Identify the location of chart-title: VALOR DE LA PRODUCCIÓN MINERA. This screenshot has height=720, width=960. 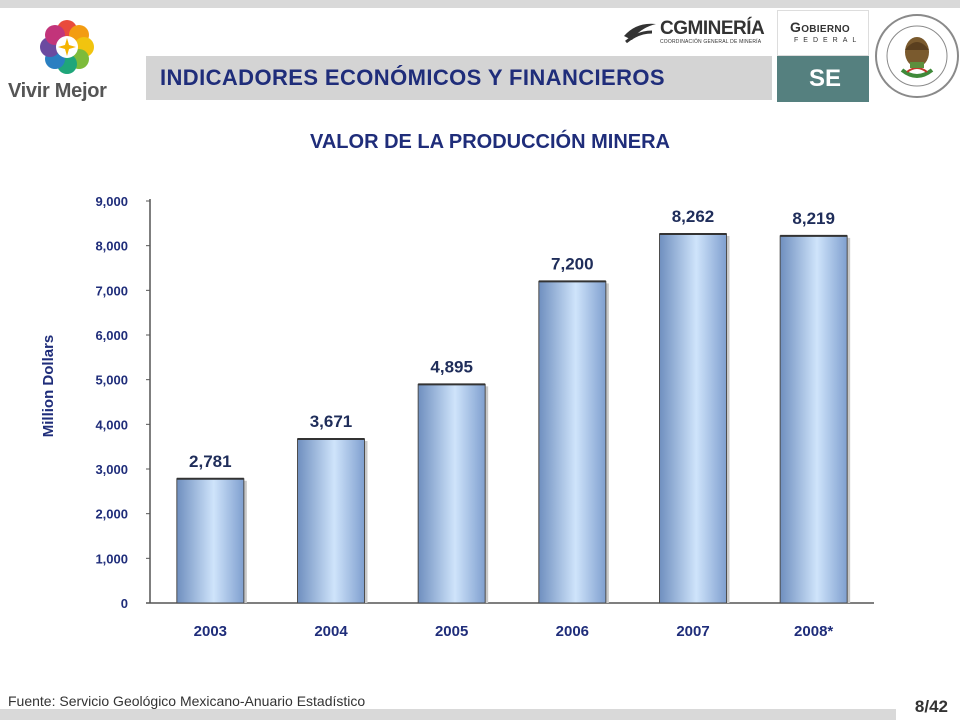
(490, 142).